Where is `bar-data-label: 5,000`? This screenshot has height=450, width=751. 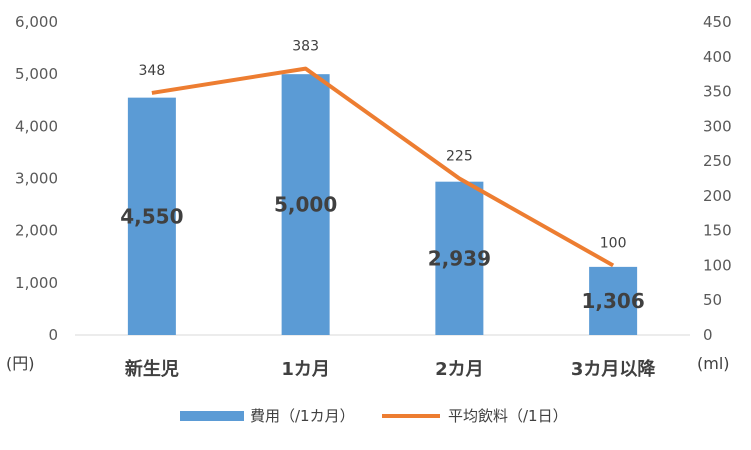 bar-data-label: 5,000 is located at coordinates (305, 205).